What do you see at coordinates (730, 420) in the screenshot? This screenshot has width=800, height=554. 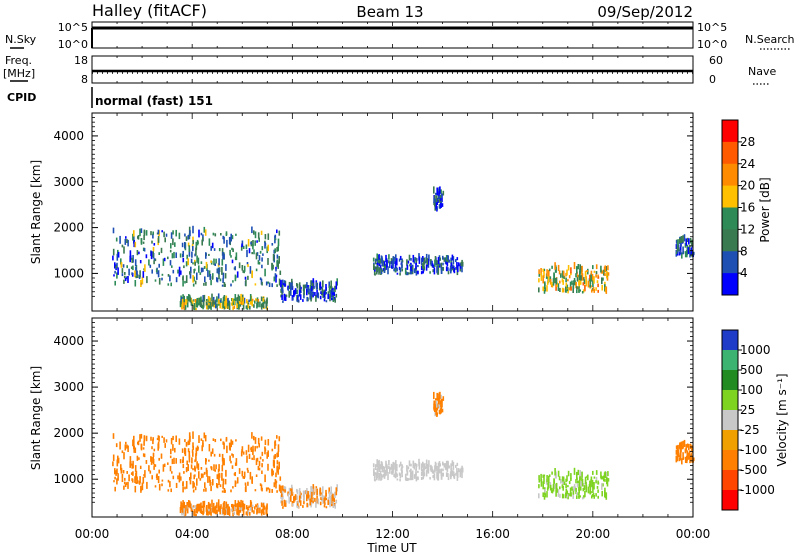 I see `velocity-colorbar-cell` at bounding box center [730, 420].